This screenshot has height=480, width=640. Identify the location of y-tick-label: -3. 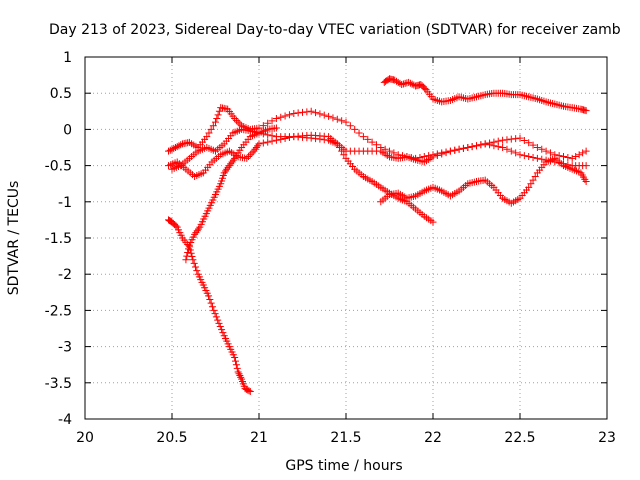
(65, 348).